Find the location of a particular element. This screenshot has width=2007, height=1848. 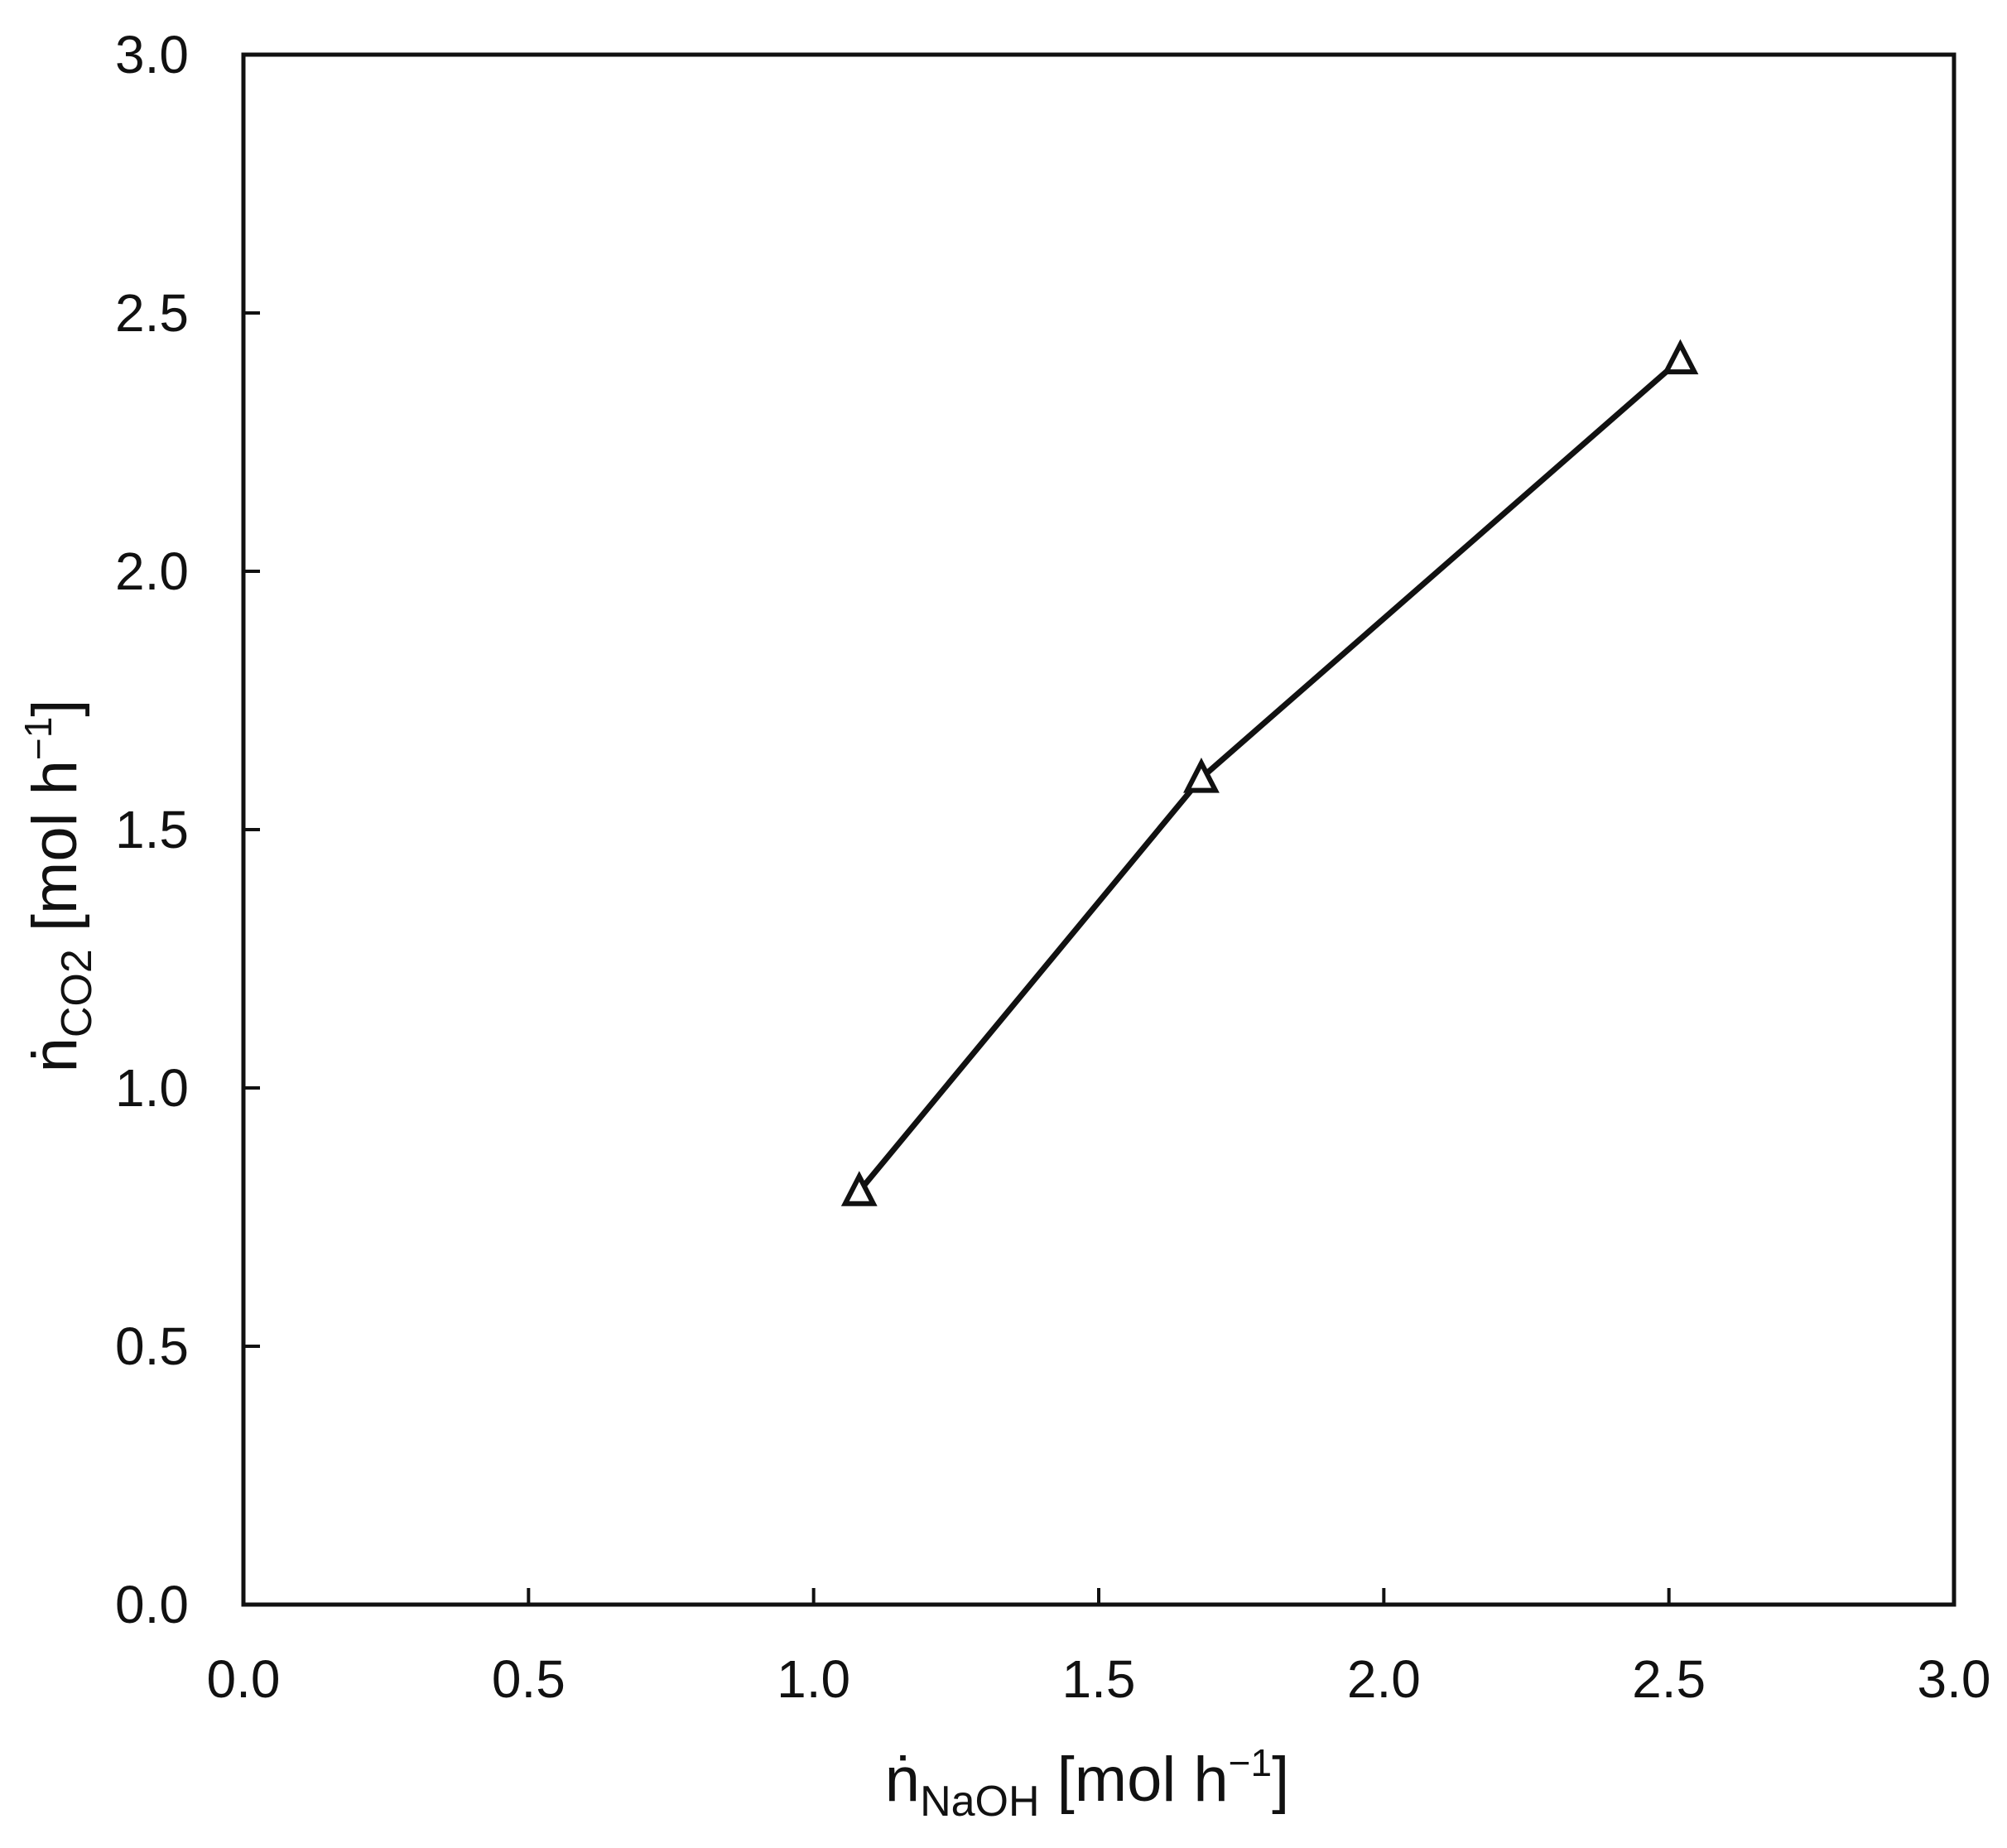

x-tick-label: 1.0 is located at coordinates (813, 1679).